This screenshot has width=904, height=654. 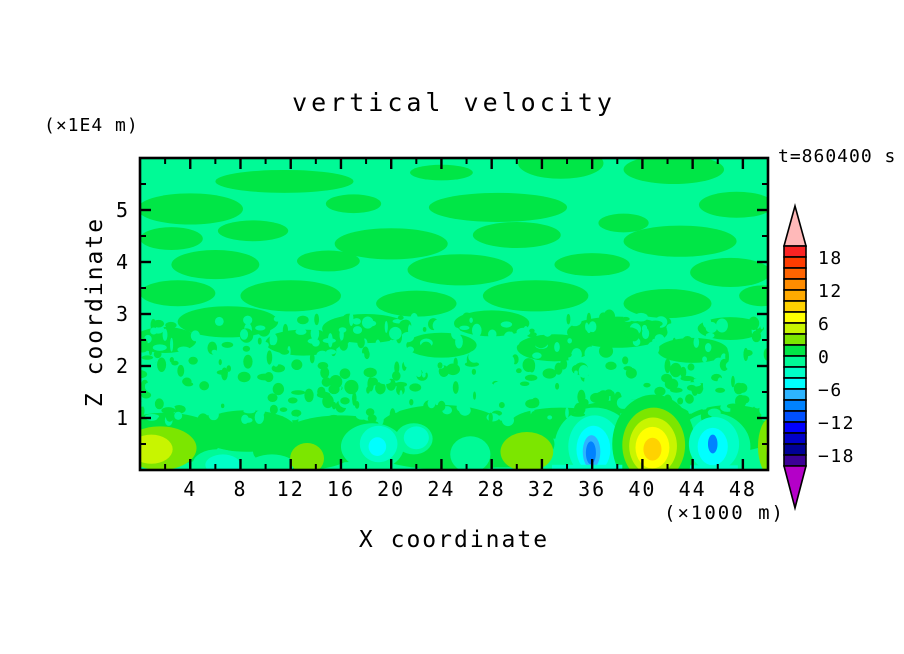 I want to click on x-axis-unit: (×1000 m), so click(x=724, y=513).